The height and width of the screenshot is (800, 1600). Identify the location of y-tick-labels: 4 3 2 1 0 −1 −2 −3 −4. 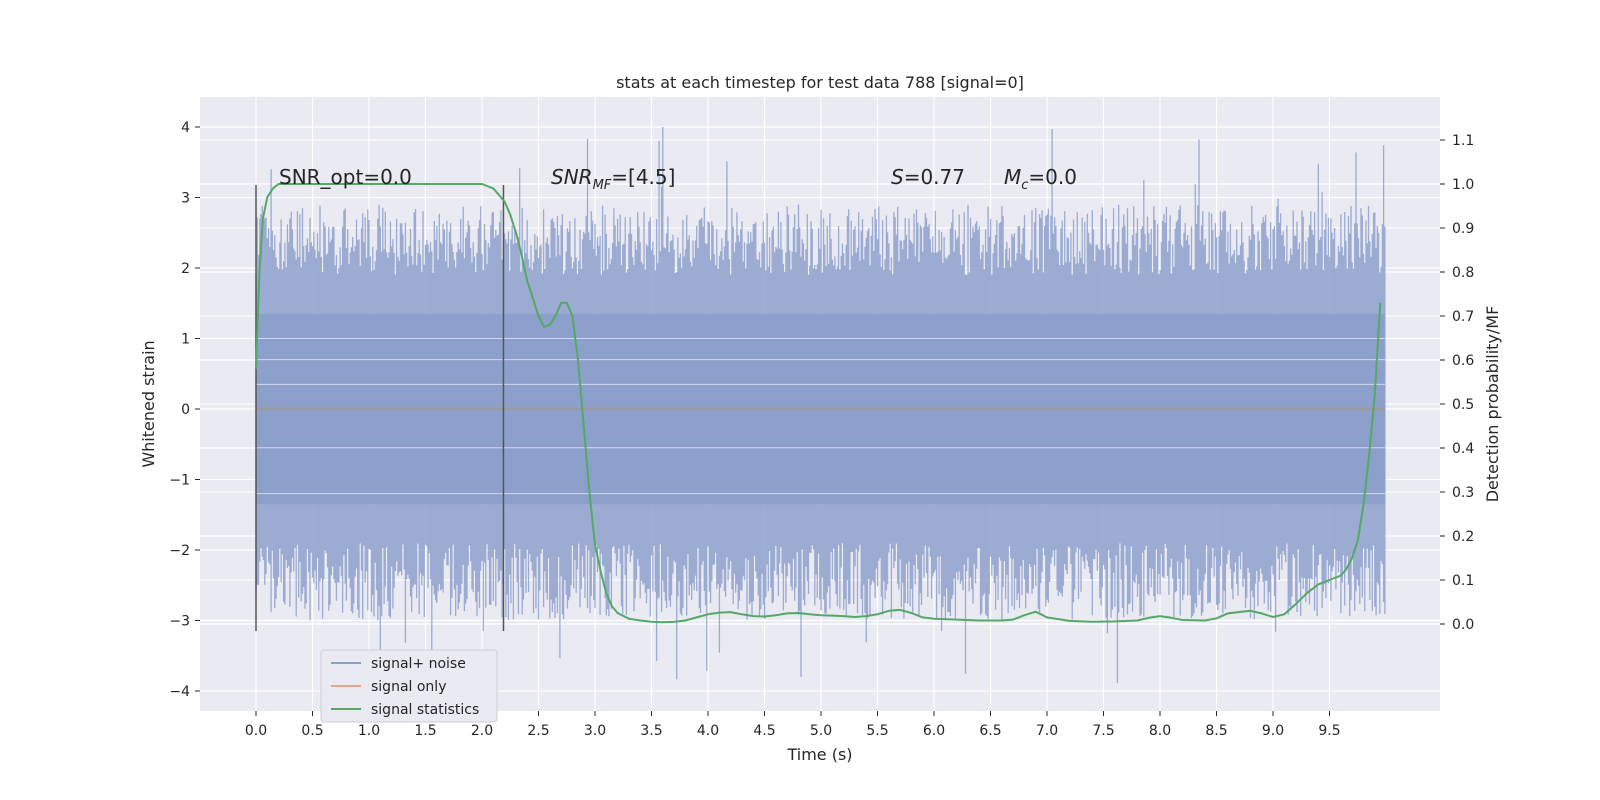
(184, 410).